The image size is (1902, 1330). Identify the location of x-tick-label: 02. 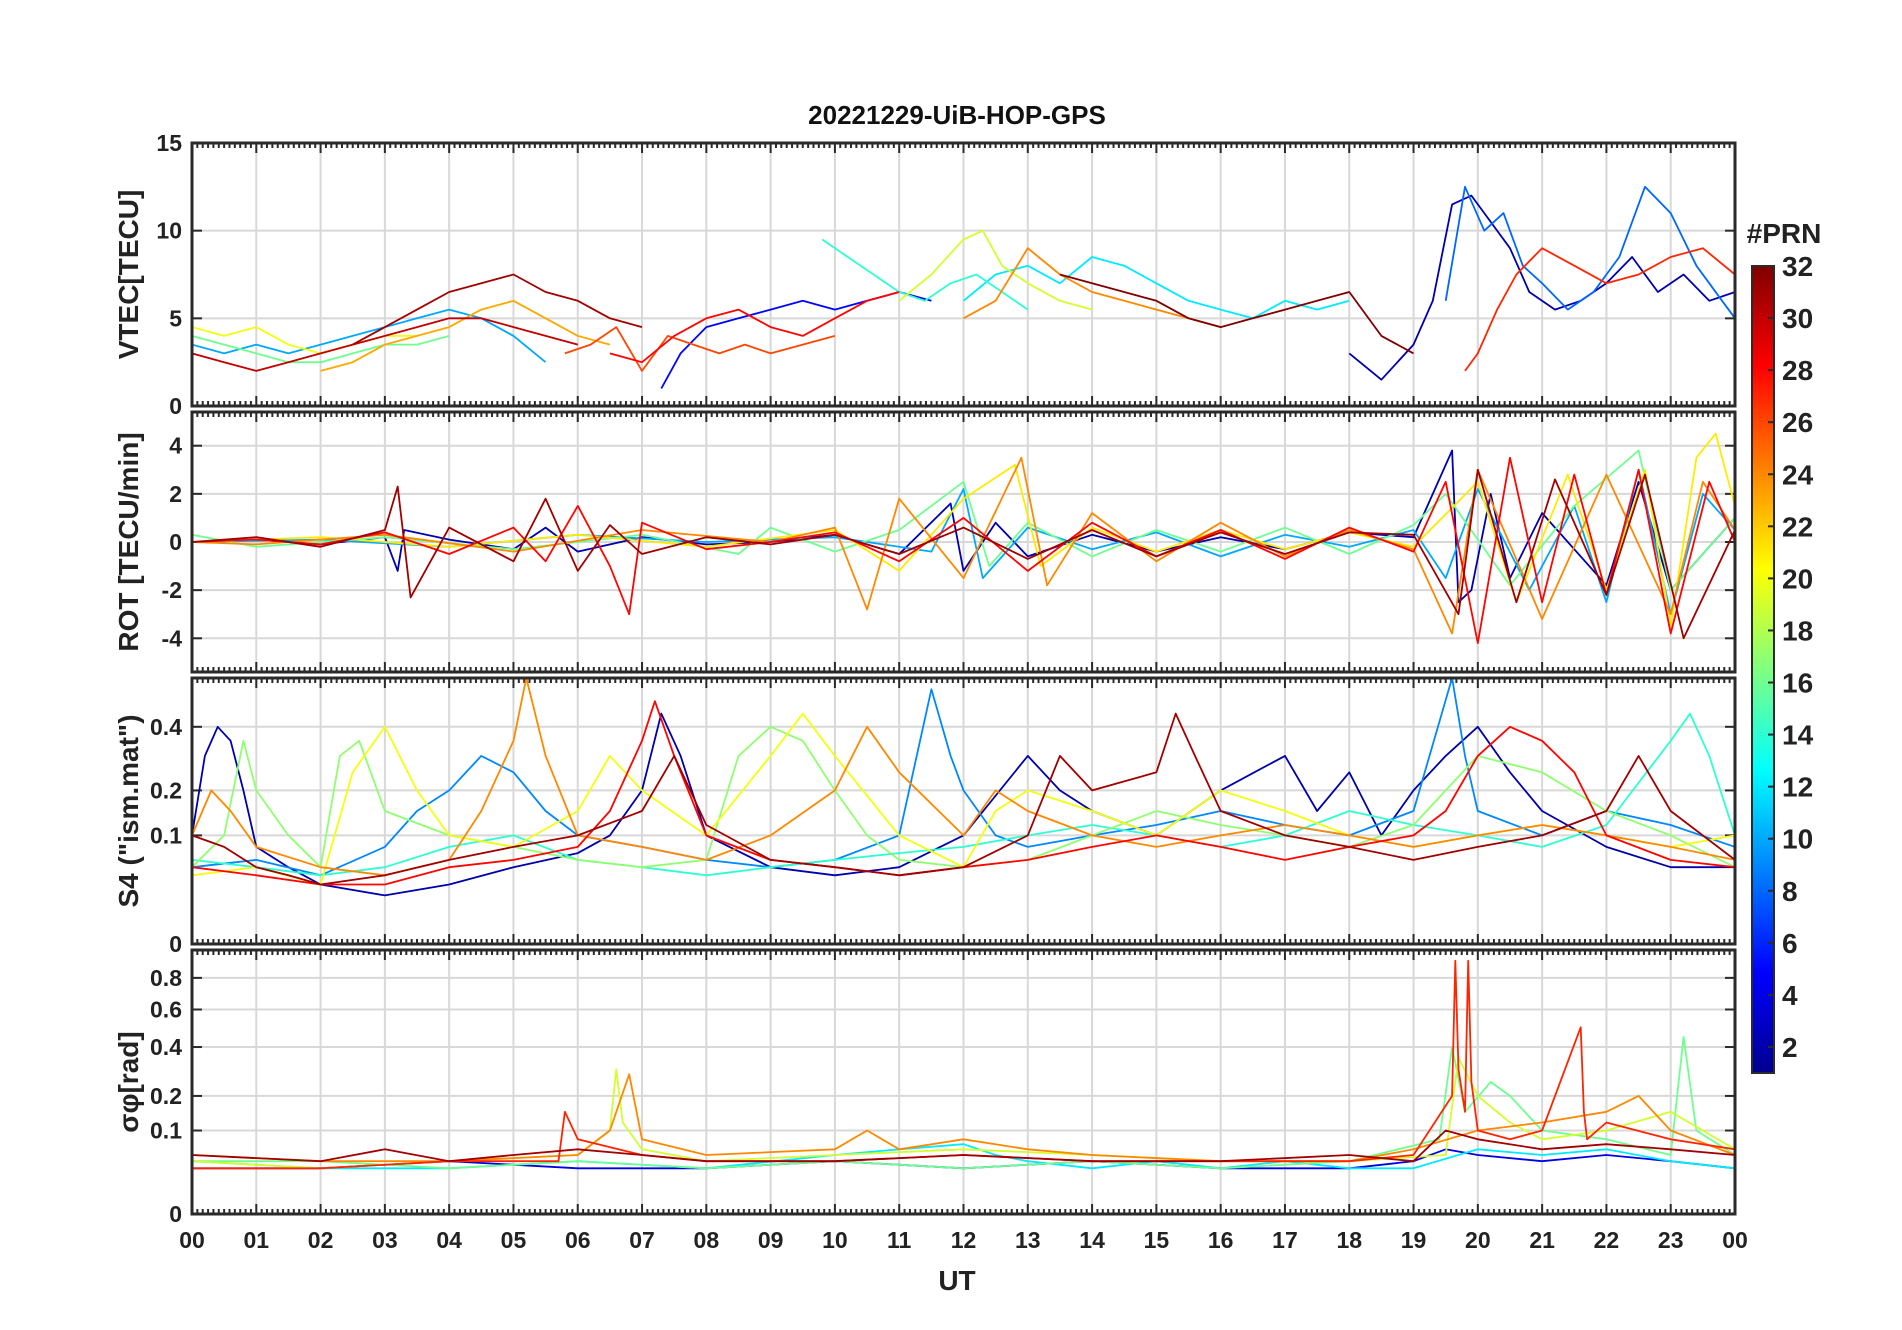
(321, 1240).